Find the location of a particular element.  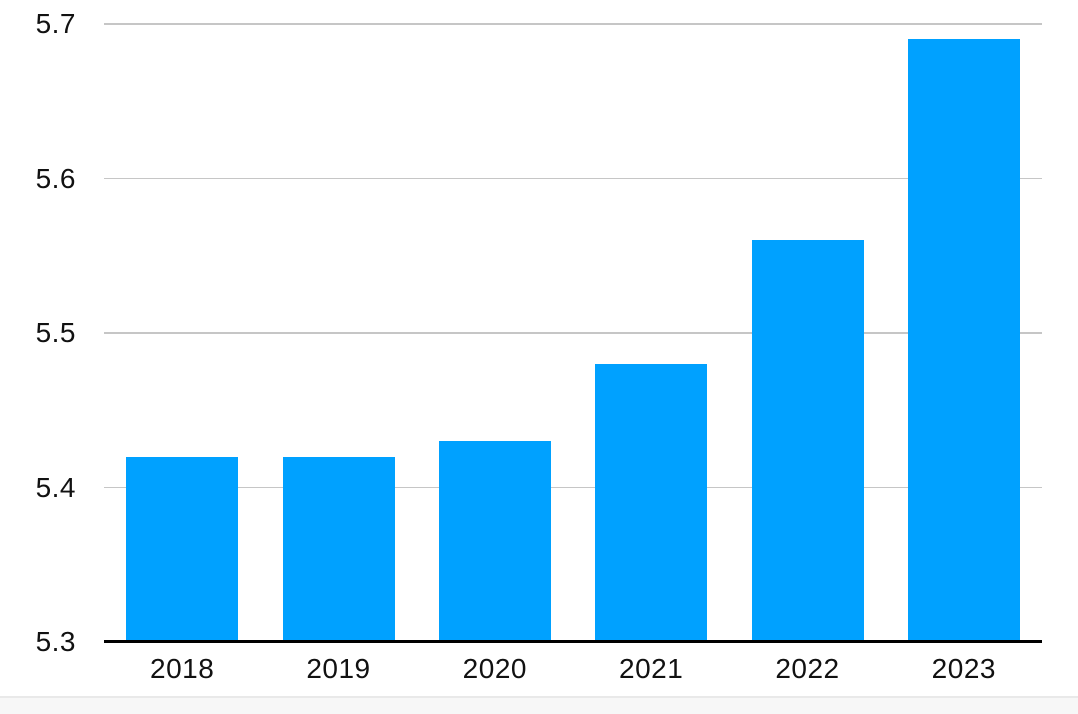

bar-2020 is located at coordinates (494, 541).